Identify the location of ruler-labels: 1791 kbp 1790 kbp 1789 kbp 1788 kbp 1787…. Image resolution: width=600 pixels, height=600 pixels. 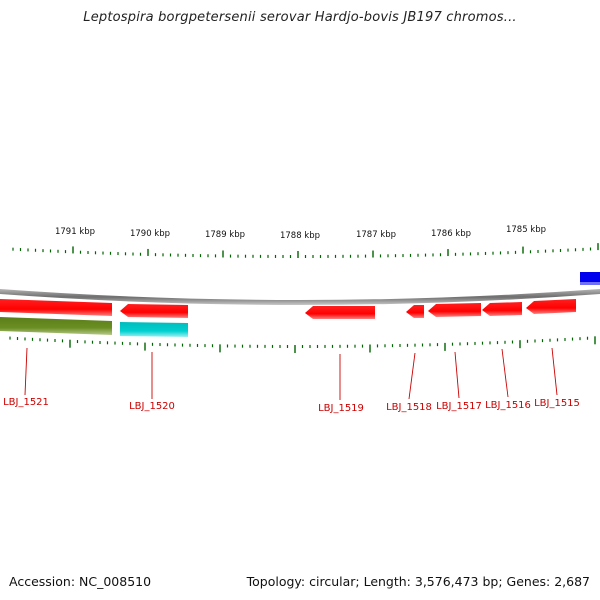
(300, 233).